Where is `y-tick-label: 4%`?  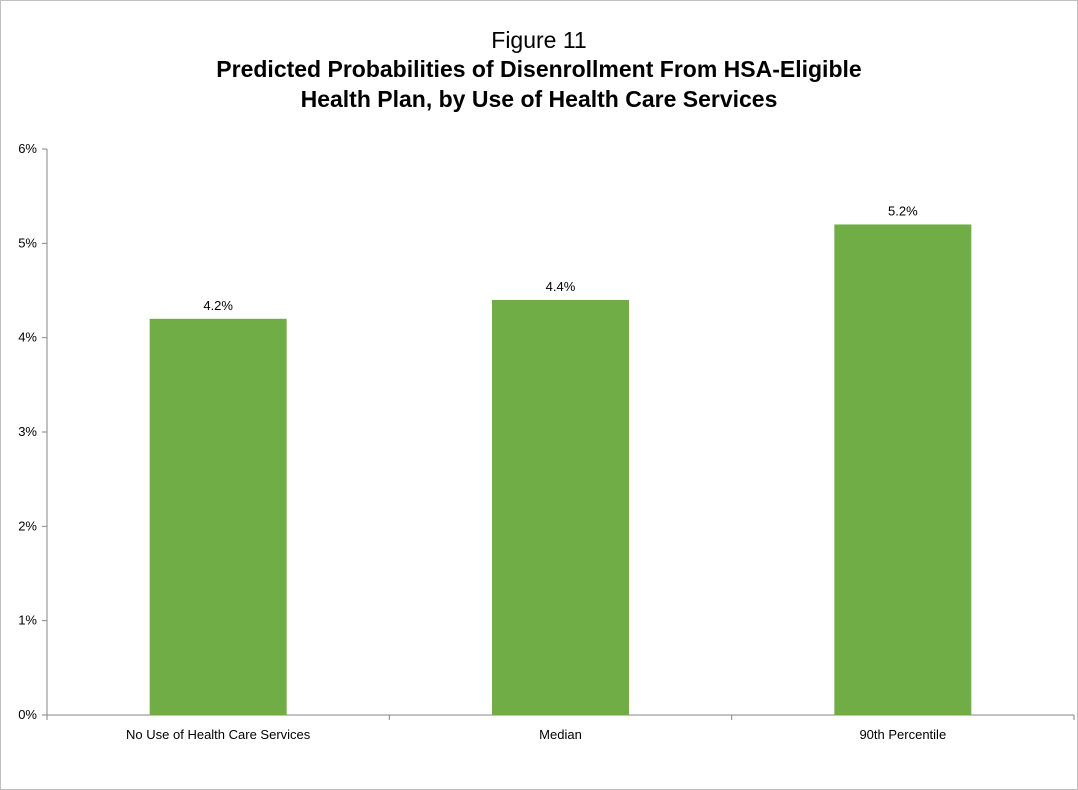
y-tick-label: 4% is located at coordinates (27, 337).